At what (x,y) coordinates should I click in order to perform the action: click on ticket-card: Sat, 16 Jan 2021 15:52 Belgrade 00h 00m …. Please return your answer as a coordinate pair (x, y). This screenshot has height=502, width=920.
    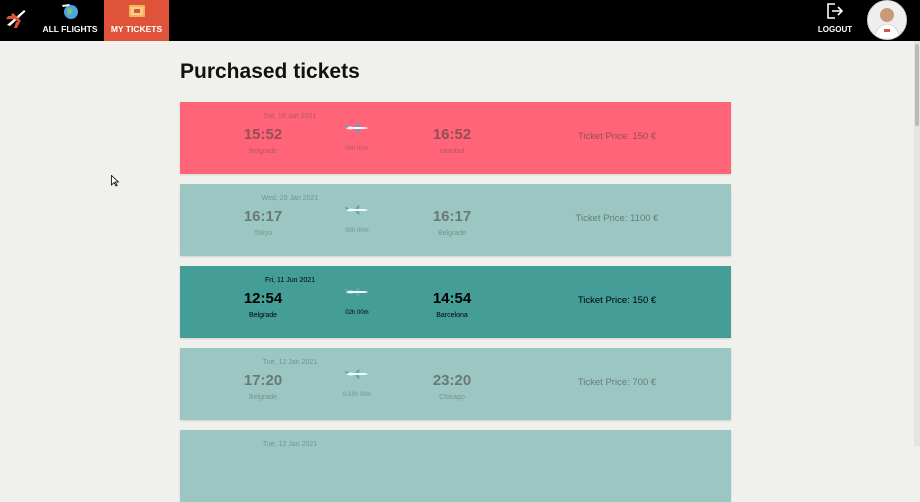
    Looking at the image, I should click on (455, 138).